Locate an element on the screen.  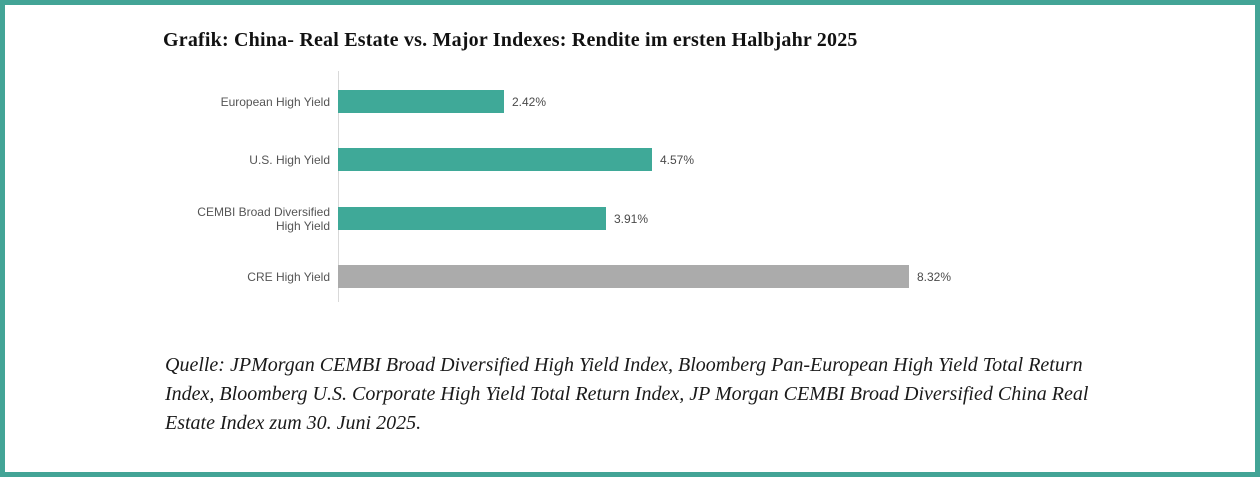
value-label: 2.42% is located at coordinates (529, 101).